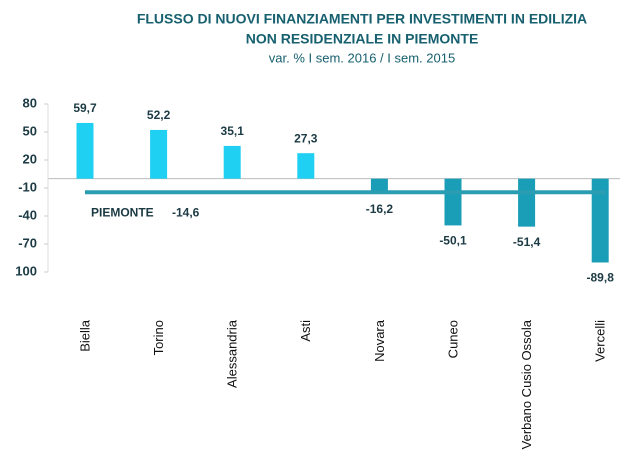 Image resolution: width=622 pixels, height=468 pixels. I want to click on data-label: -50,1, so click(453, 241).